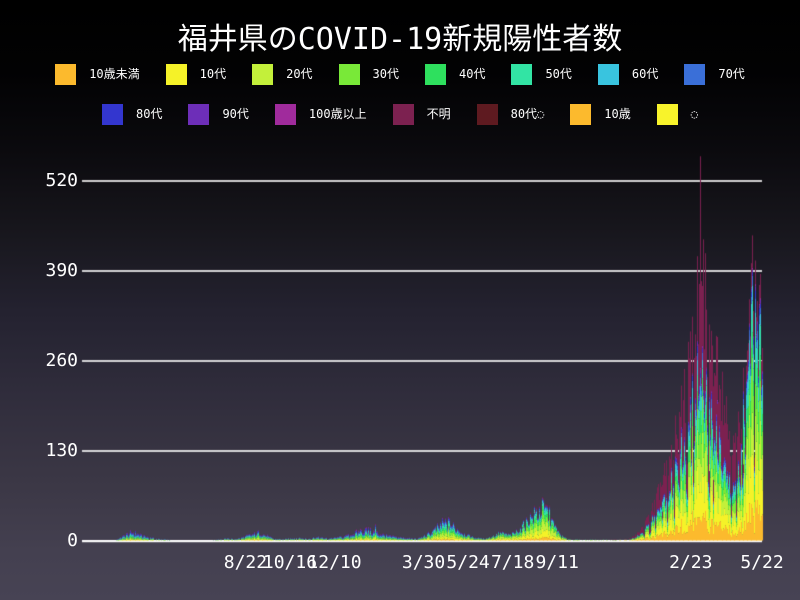  I want to click on legend-label: 30代, so click(385, 74).